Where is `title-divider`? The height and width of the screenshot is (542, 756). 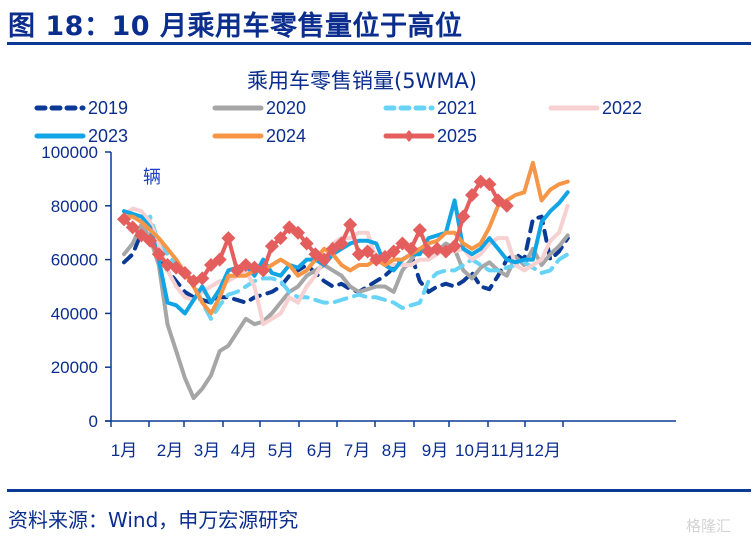 title-divider is located at coordinates (379, 43).